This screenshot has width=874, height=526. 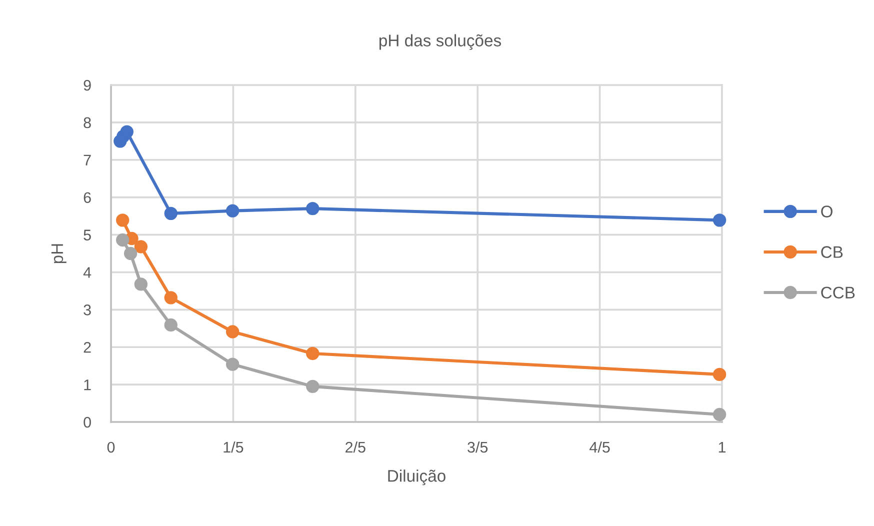 I want to click on x-tick-label: 3/5, so click(x=478, y=447).